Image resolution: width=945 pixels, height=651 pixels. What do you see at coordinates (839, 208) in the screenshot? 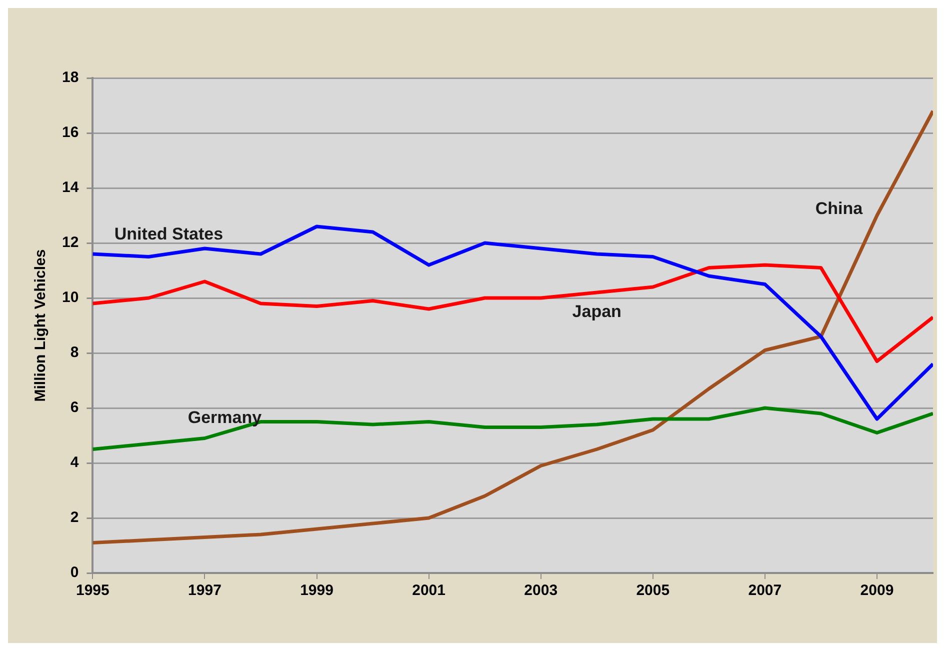
I see `series-label: China` at bounding box center [839, 208].